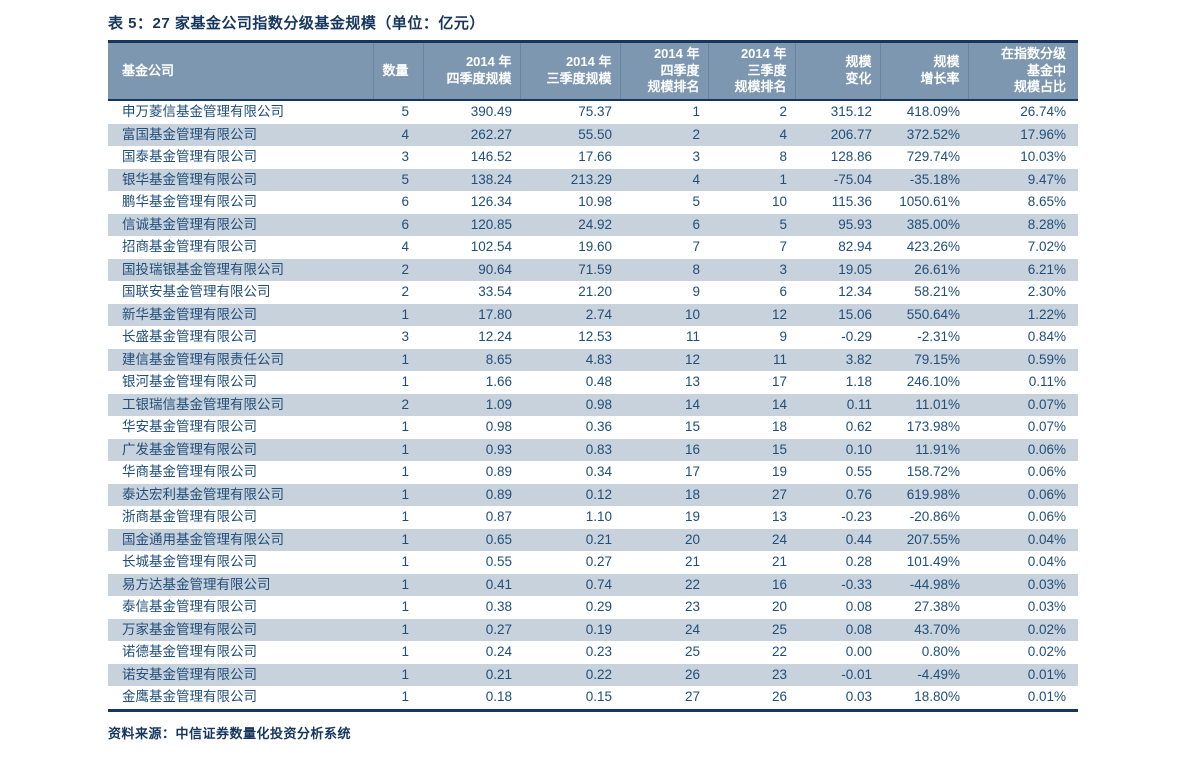 This screenshot has width=1191, height=757. I want to click on value-cell: 19.05, so click(855, 269).